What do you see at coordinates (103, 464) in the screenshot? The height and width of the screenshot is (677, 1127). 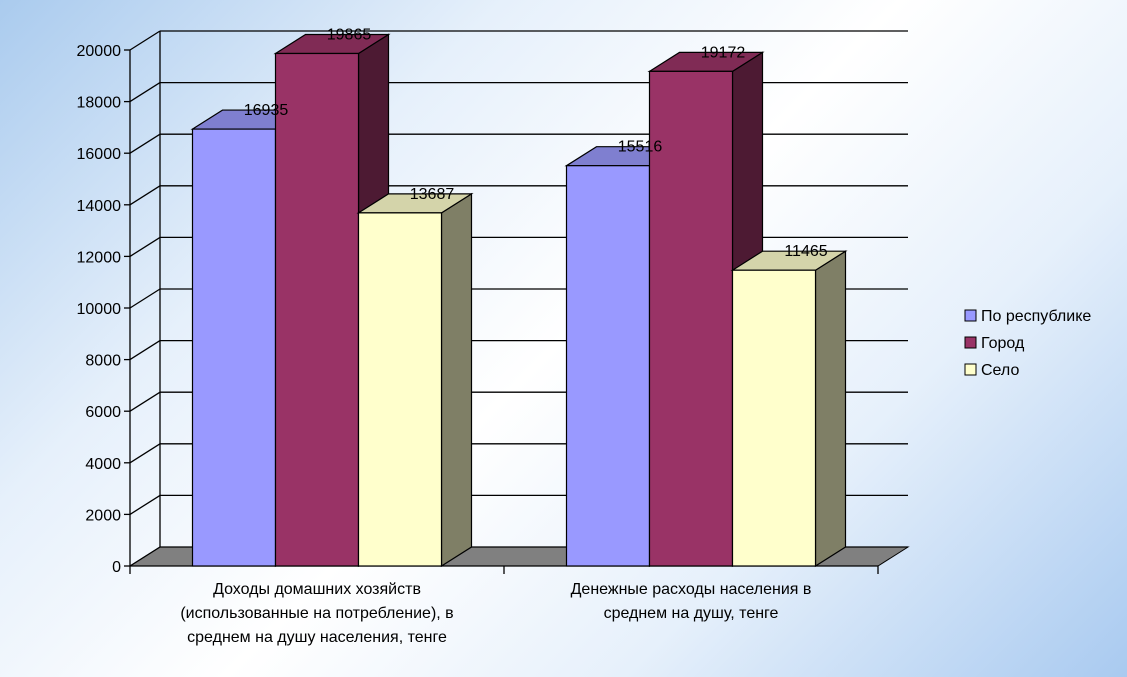 I see `y-tick-label: 4000` at bounding box center [103, 464].